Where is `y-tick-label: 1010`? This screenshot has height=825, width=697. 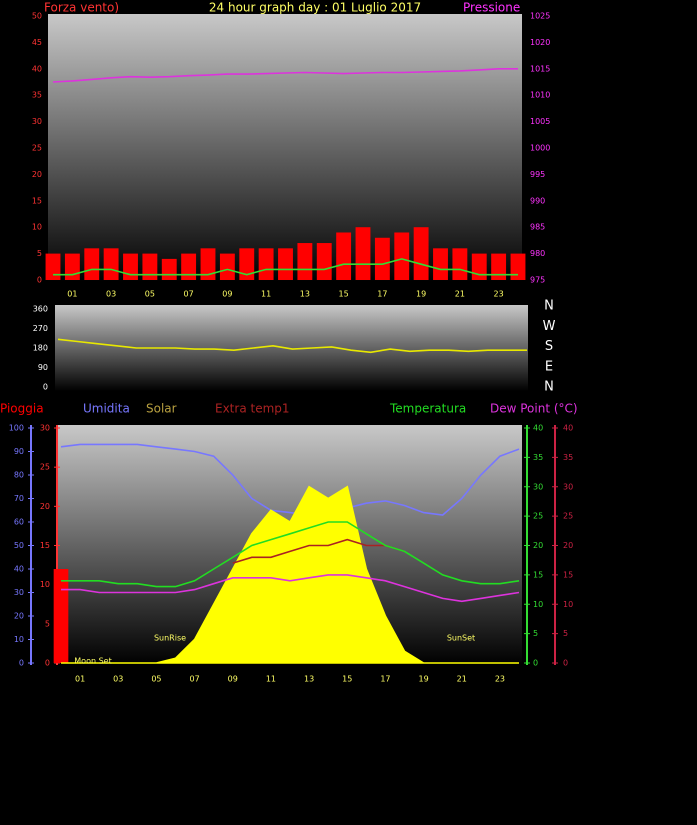 y-tick-label: 1010 is located at coordinates (540, 95).